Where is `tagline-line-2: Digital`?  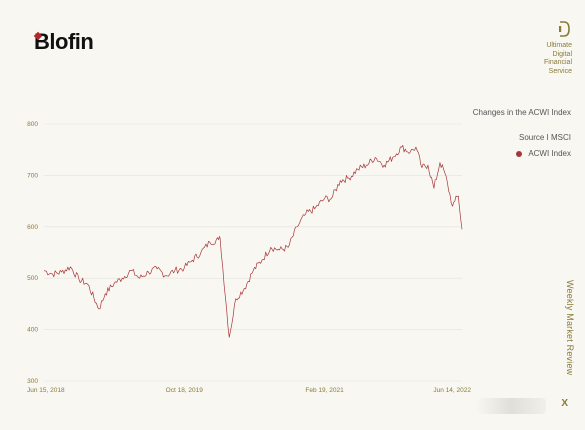 tagline-line-2: Digital is located at coordinates (562, 54).